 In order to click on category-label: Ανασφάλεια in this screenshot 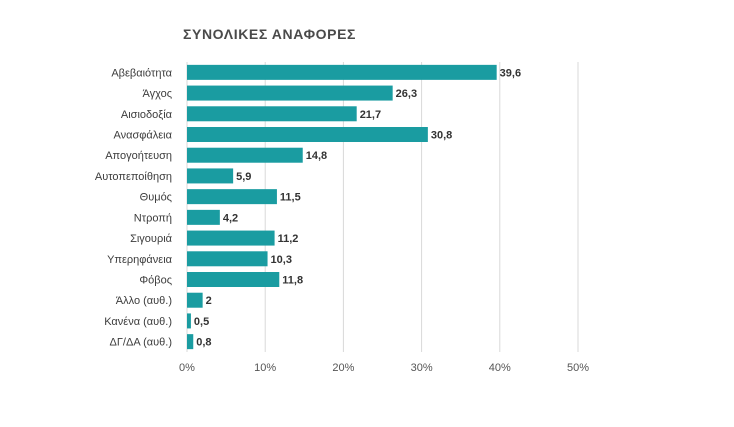, I will do `click(143, 136)`.